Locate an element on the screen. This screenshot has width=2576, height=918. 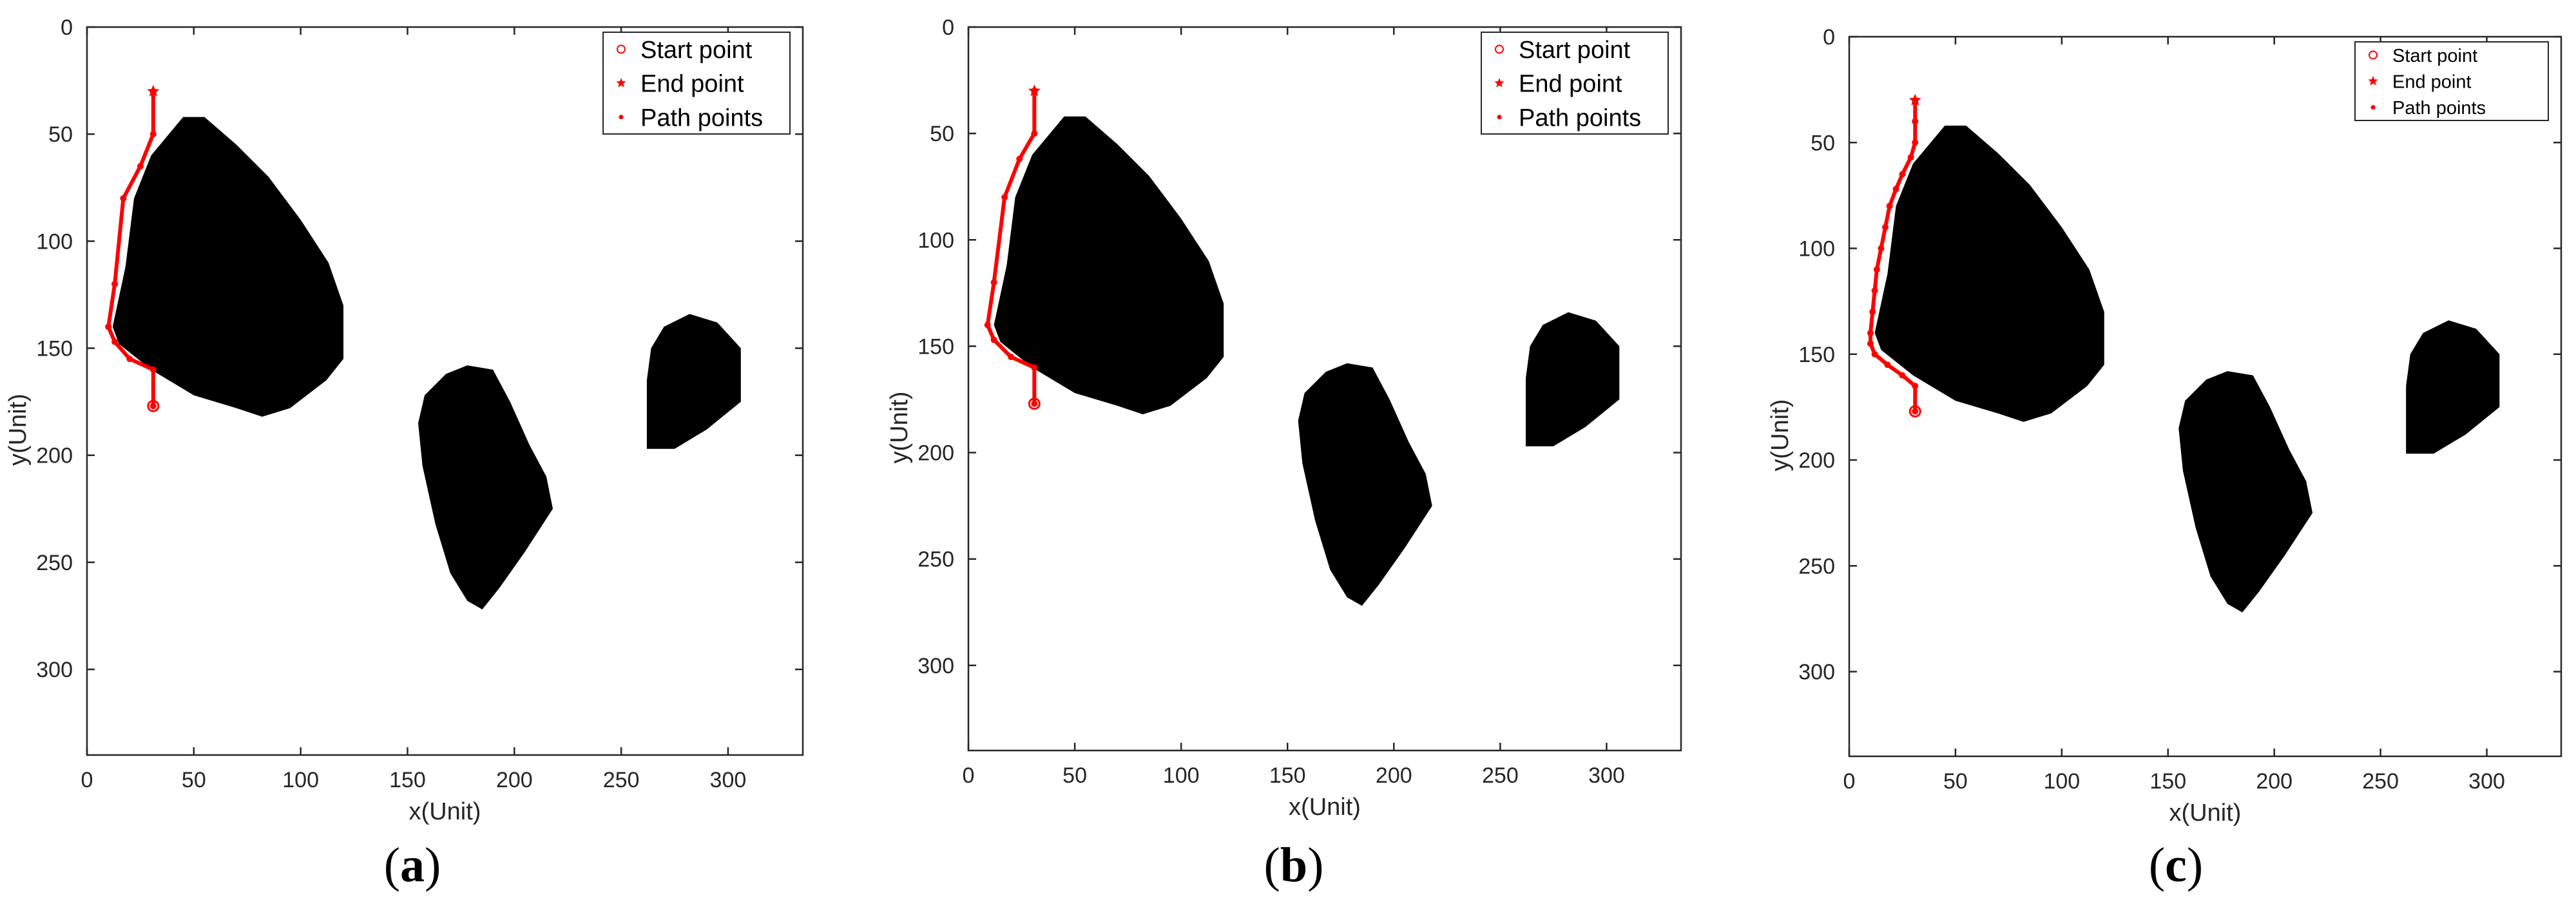
caption-c: (c) is located at coordinates (2176, 865).